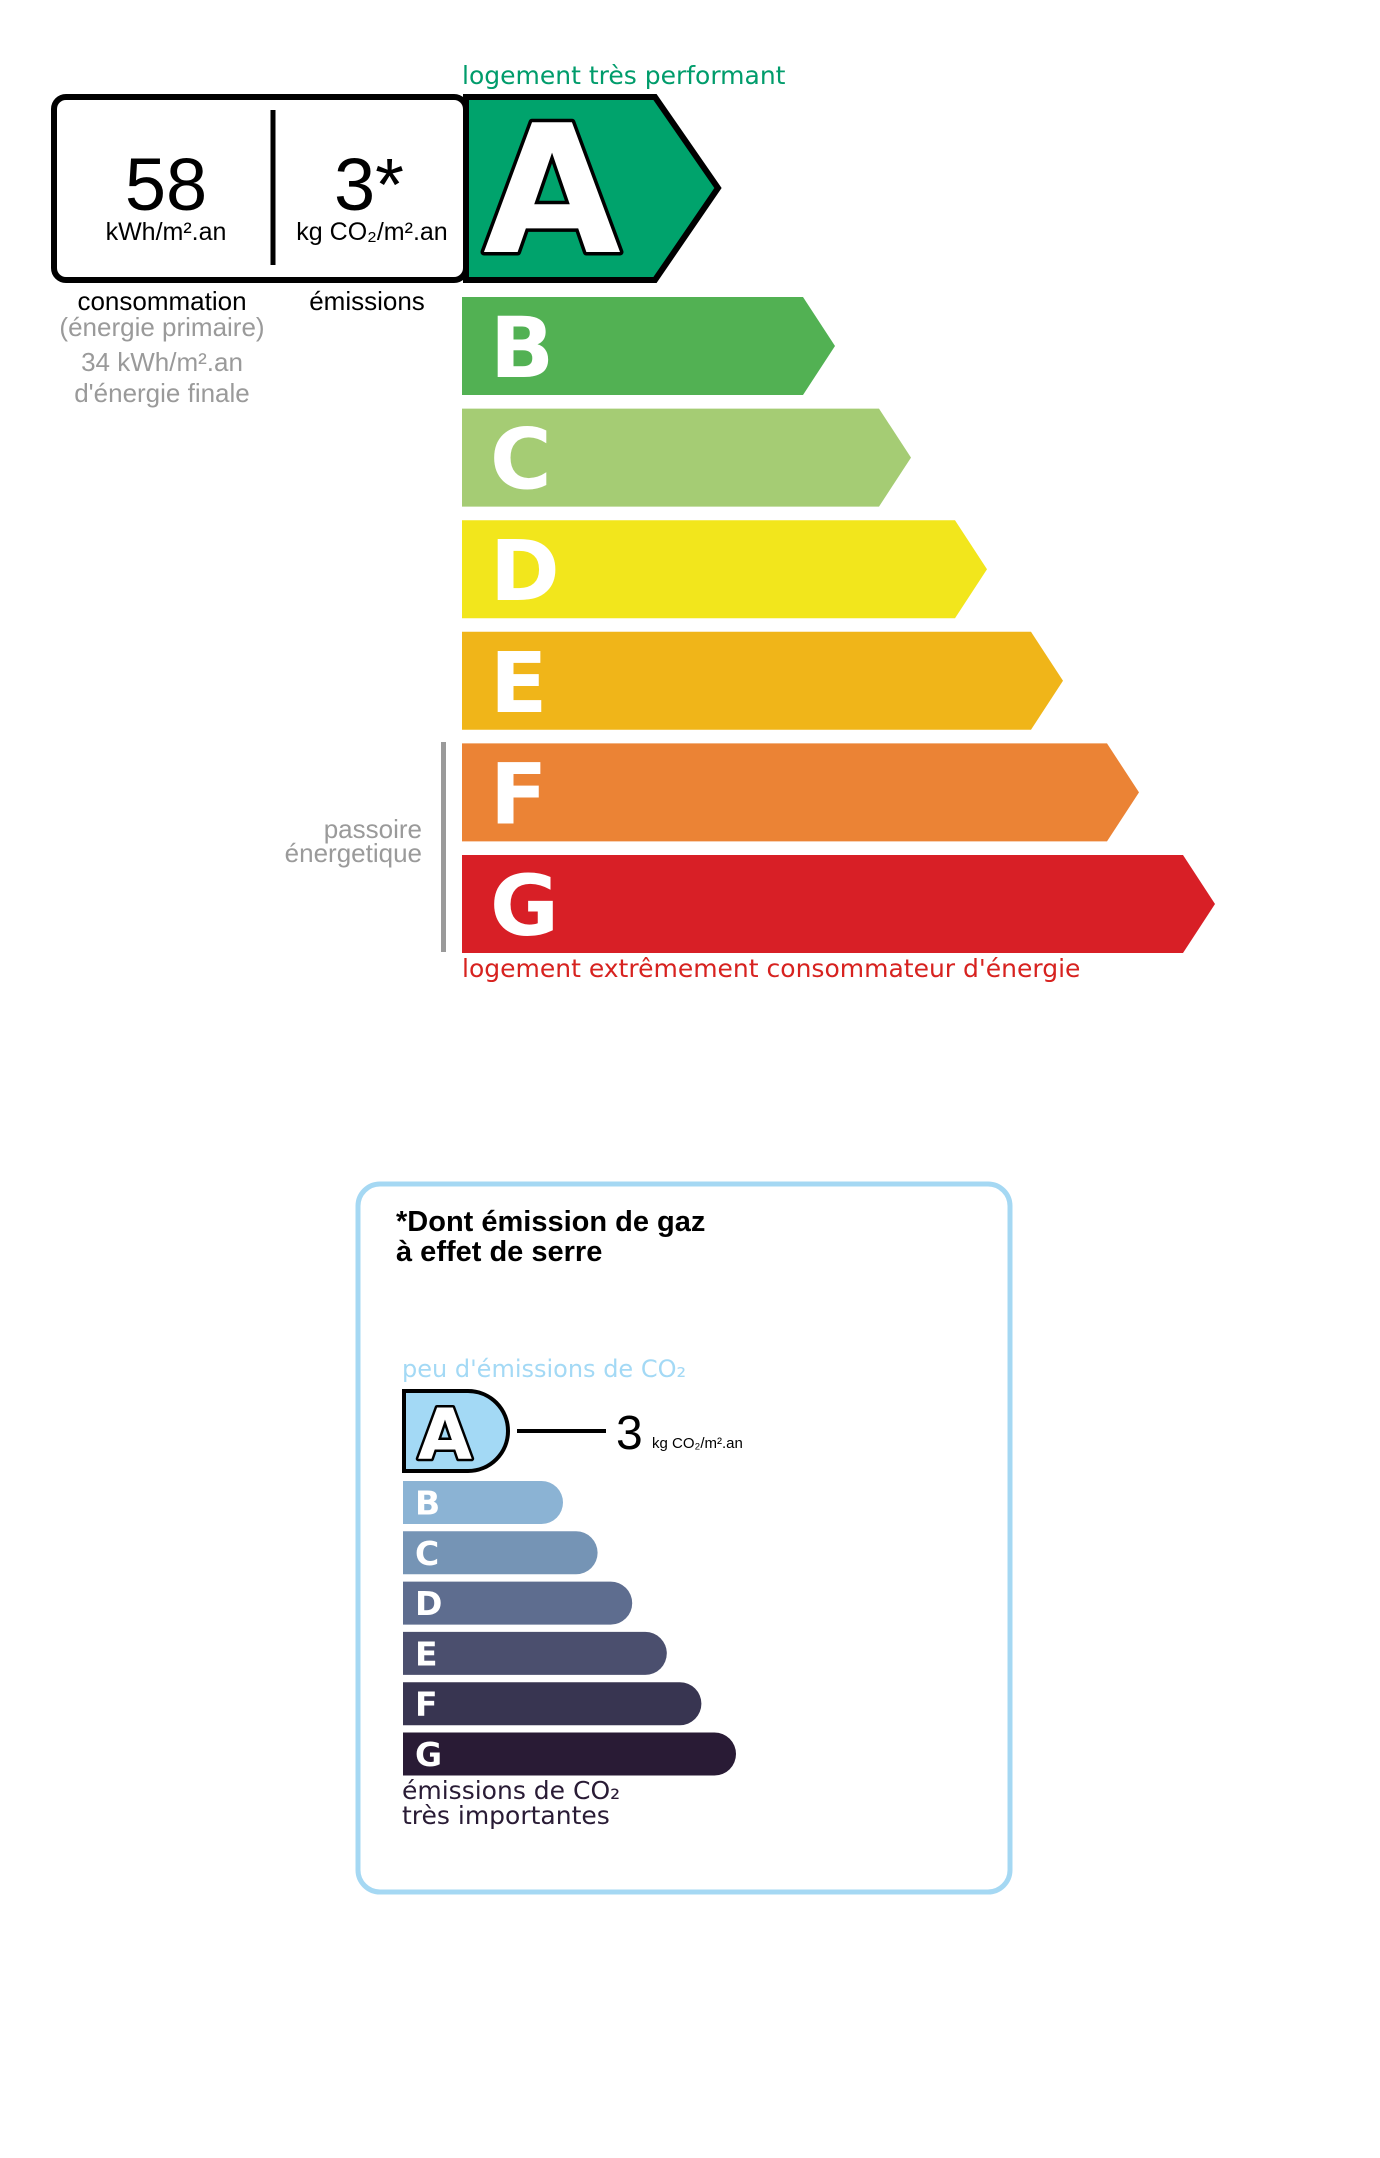 The width and height of the screenshot is (1380, 2158). Describe the element at coordinates (724, 569) in the screenshot. I see `dpe-class-bar-d` at that location.